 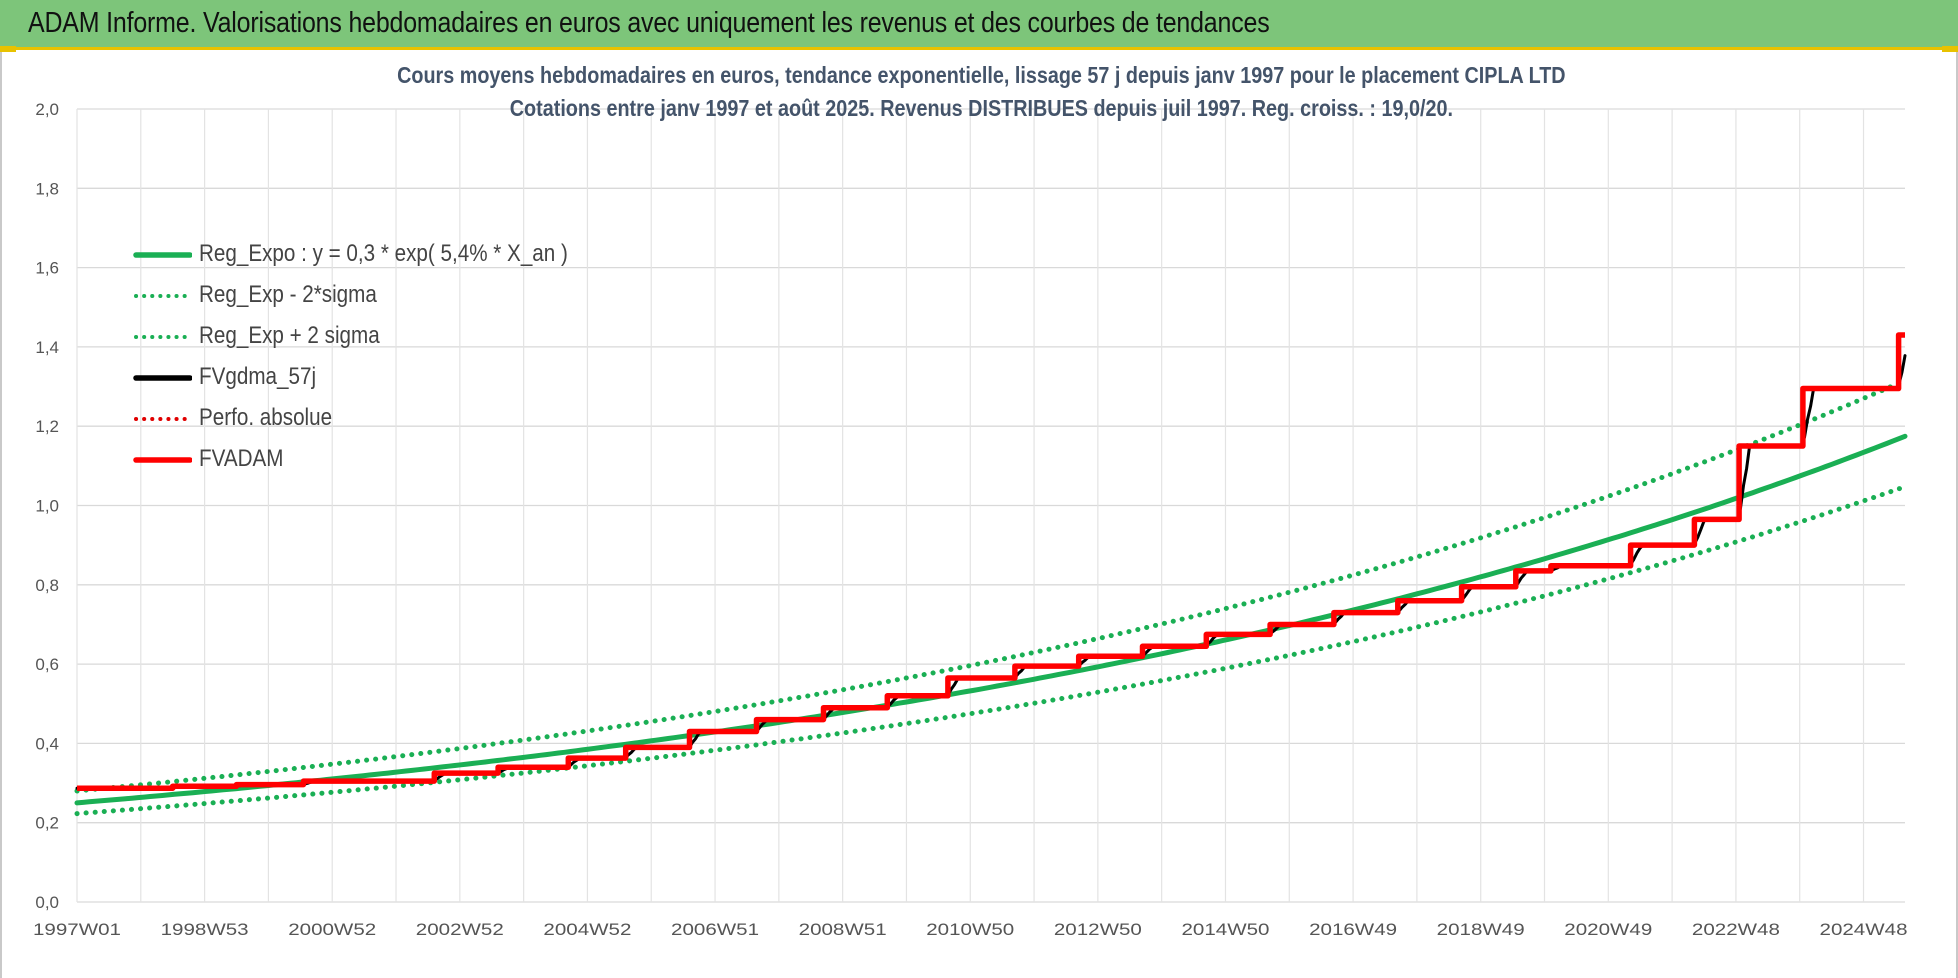 What do you see at coordinates (460, 929) in the screenshot?
I see `x-tick-label: 2002W52` at bounding box center [460, 929].